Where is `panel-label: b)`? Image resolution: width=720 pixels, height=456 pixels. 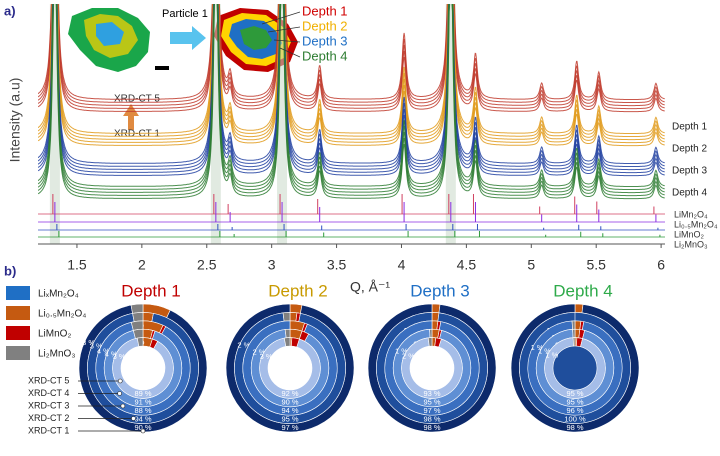 panel-label: b) is located at coordinates (10, 270).